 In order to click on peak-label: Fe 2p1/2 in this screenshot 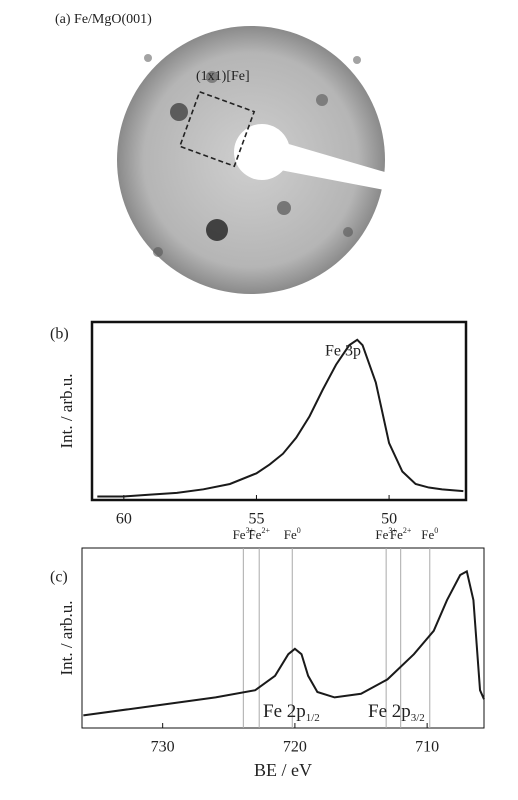, I will do `click(291, 712)`.